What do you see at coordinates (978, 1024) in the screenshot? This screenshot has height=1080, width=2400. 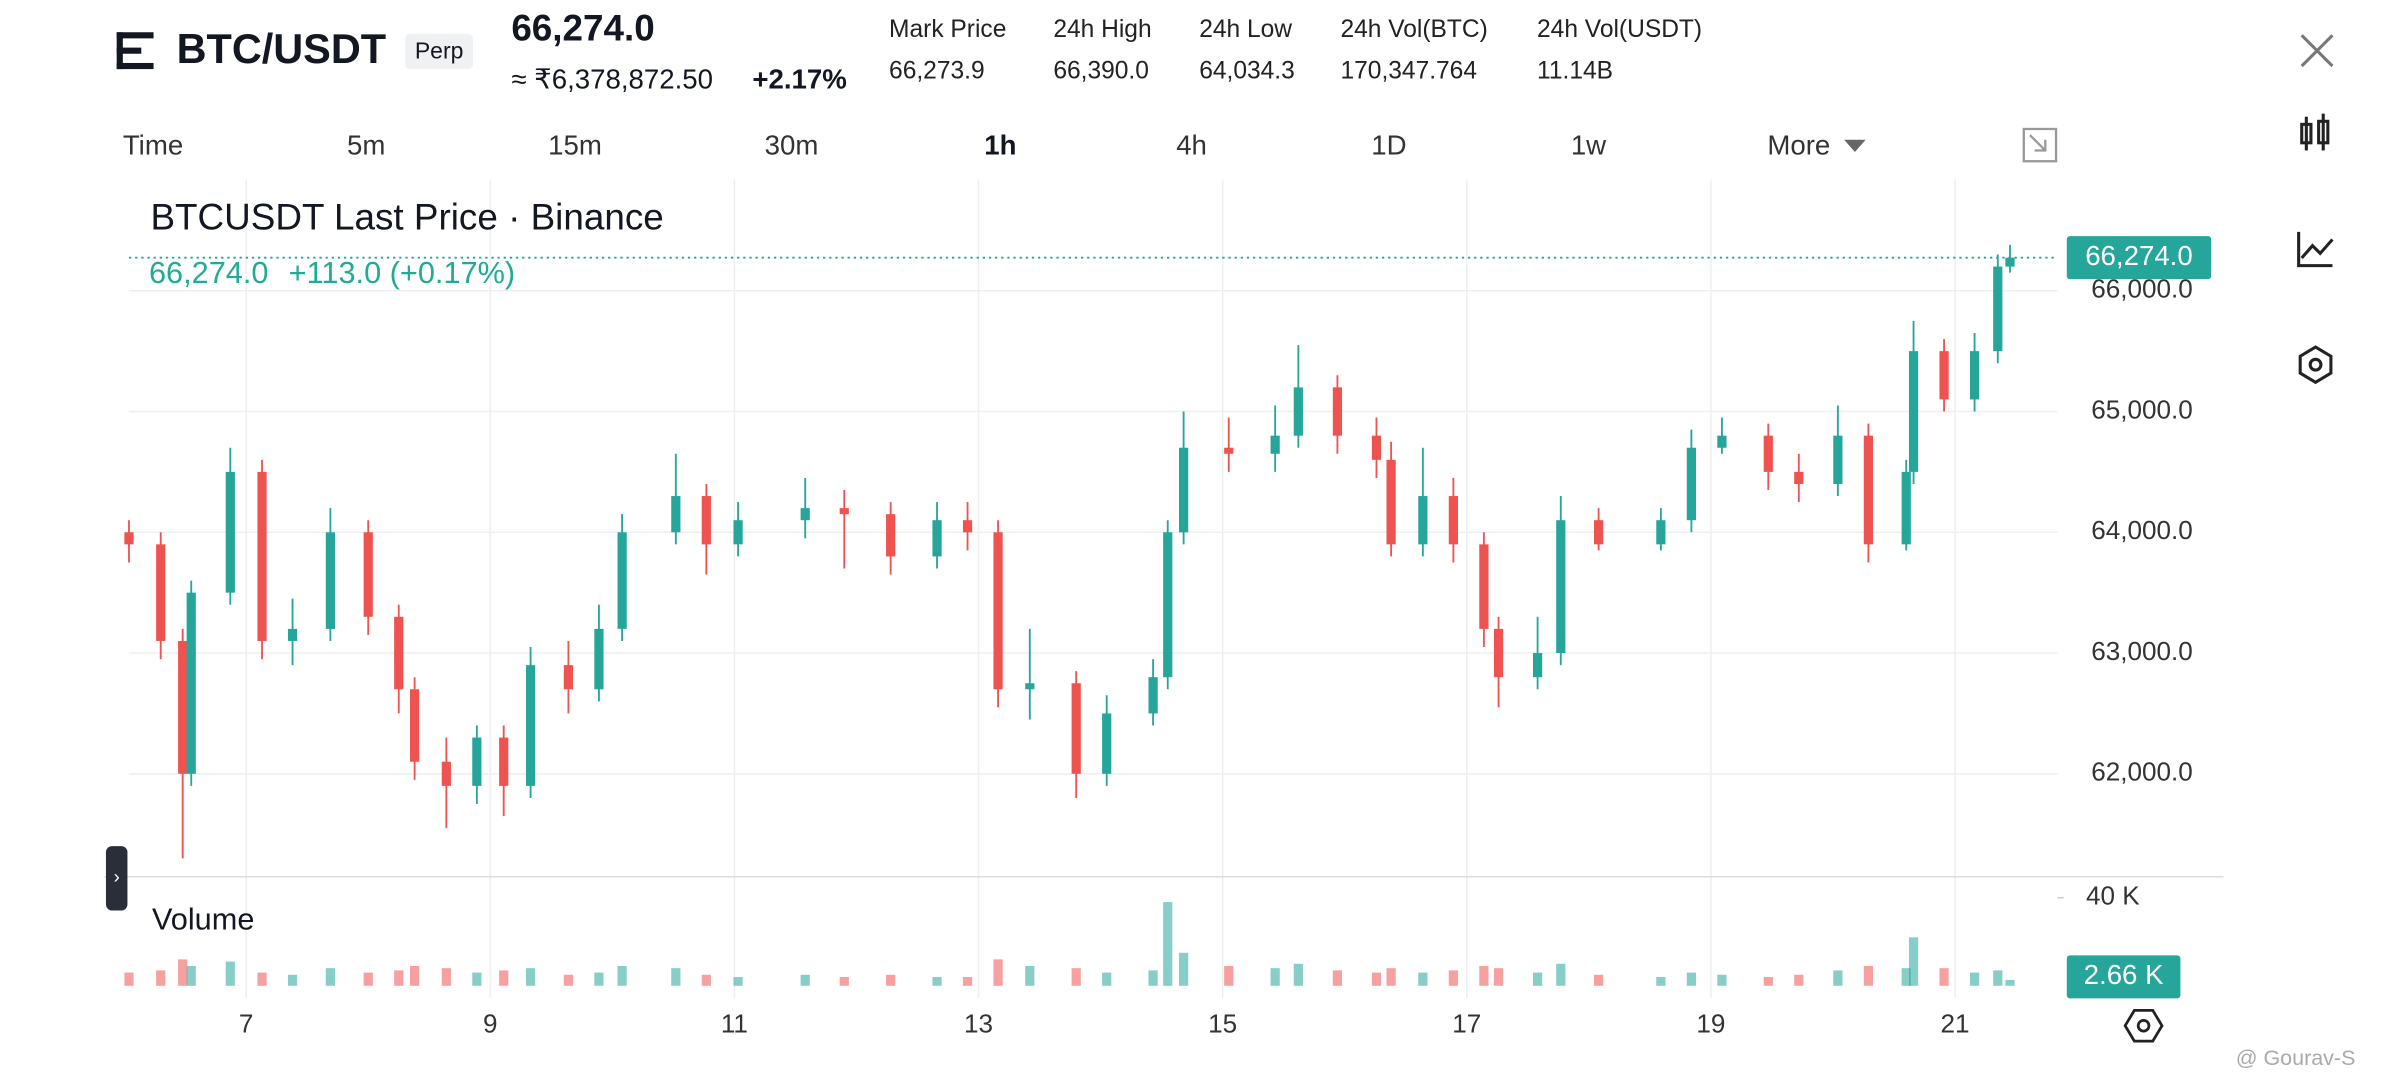 I see `x-tick-label: 13` at bounding box center [978, 1024].